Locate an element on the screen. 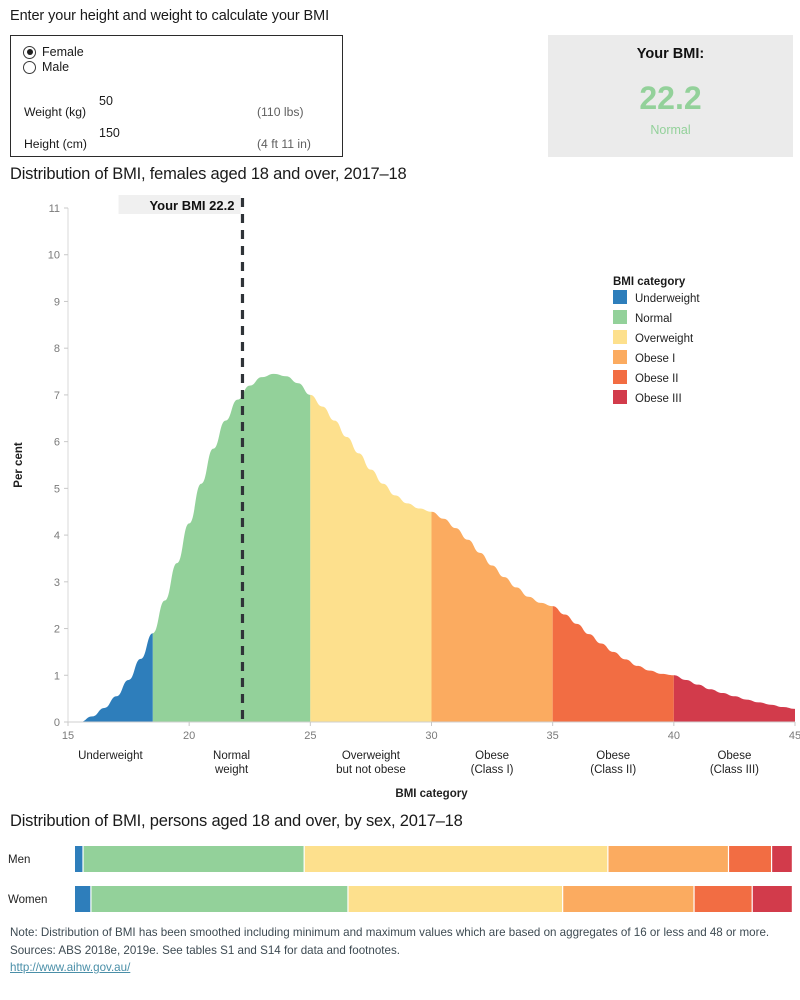 This screenshot has height=1000, width=800. x-tick-label: 25 is located at coordinates (310, 736).